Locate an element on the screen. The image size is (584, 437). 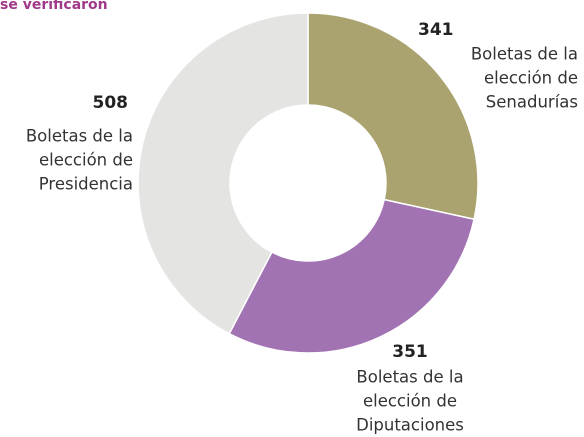
chart-title: se verificaron is located at coordinates (54, 6).